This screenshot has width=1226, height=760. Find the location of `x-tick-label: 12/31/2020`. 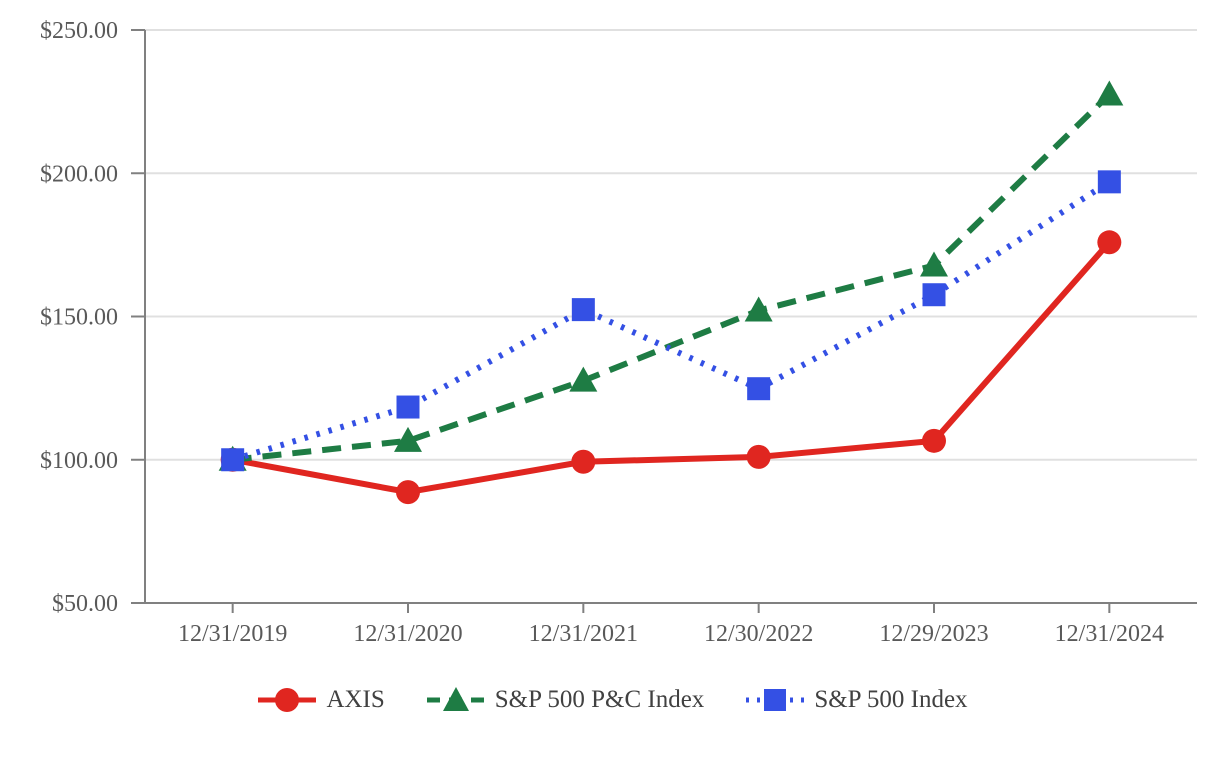

x-tick-label: 12/31/2020 is located at coordinates (407, 634).